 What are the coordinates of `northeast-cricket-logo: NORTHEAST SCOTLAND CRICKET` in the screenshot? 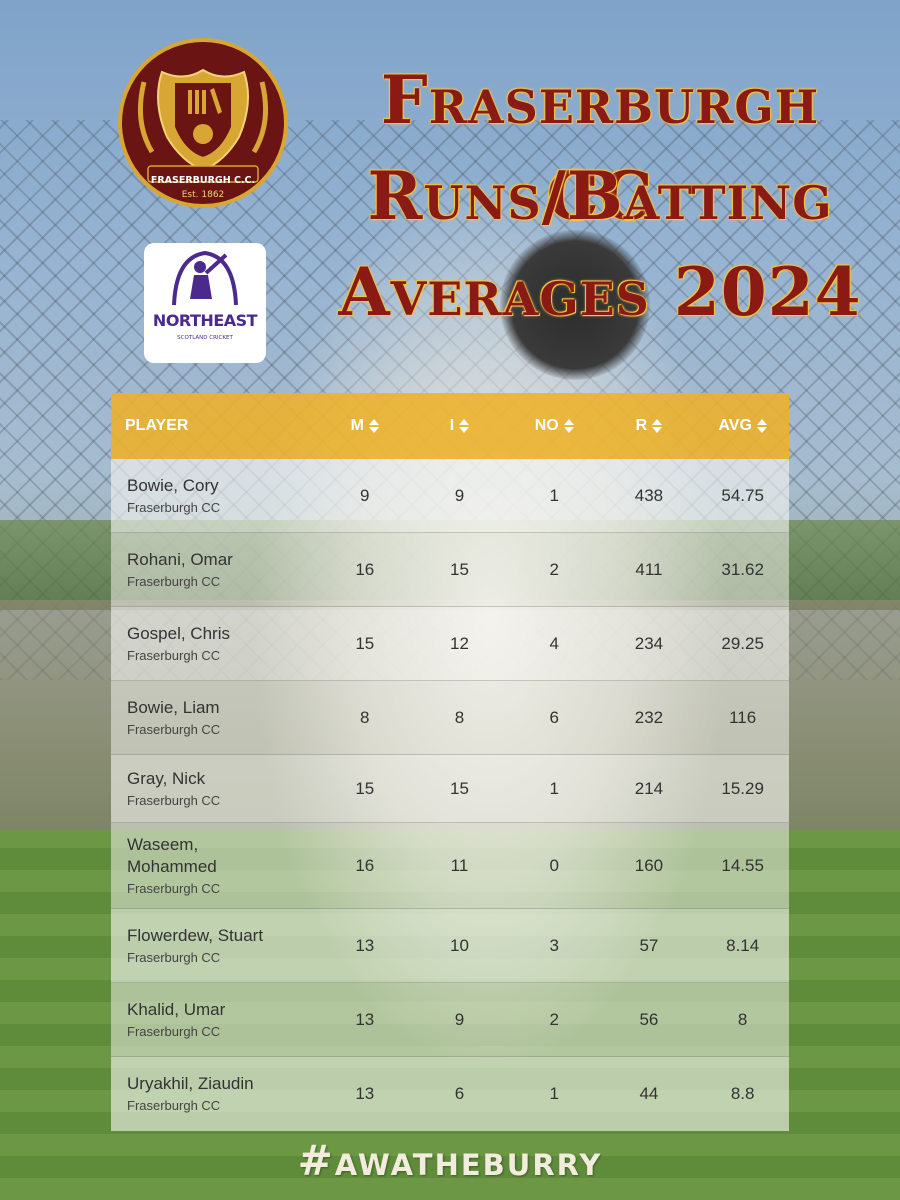 It's located at (205, 303).